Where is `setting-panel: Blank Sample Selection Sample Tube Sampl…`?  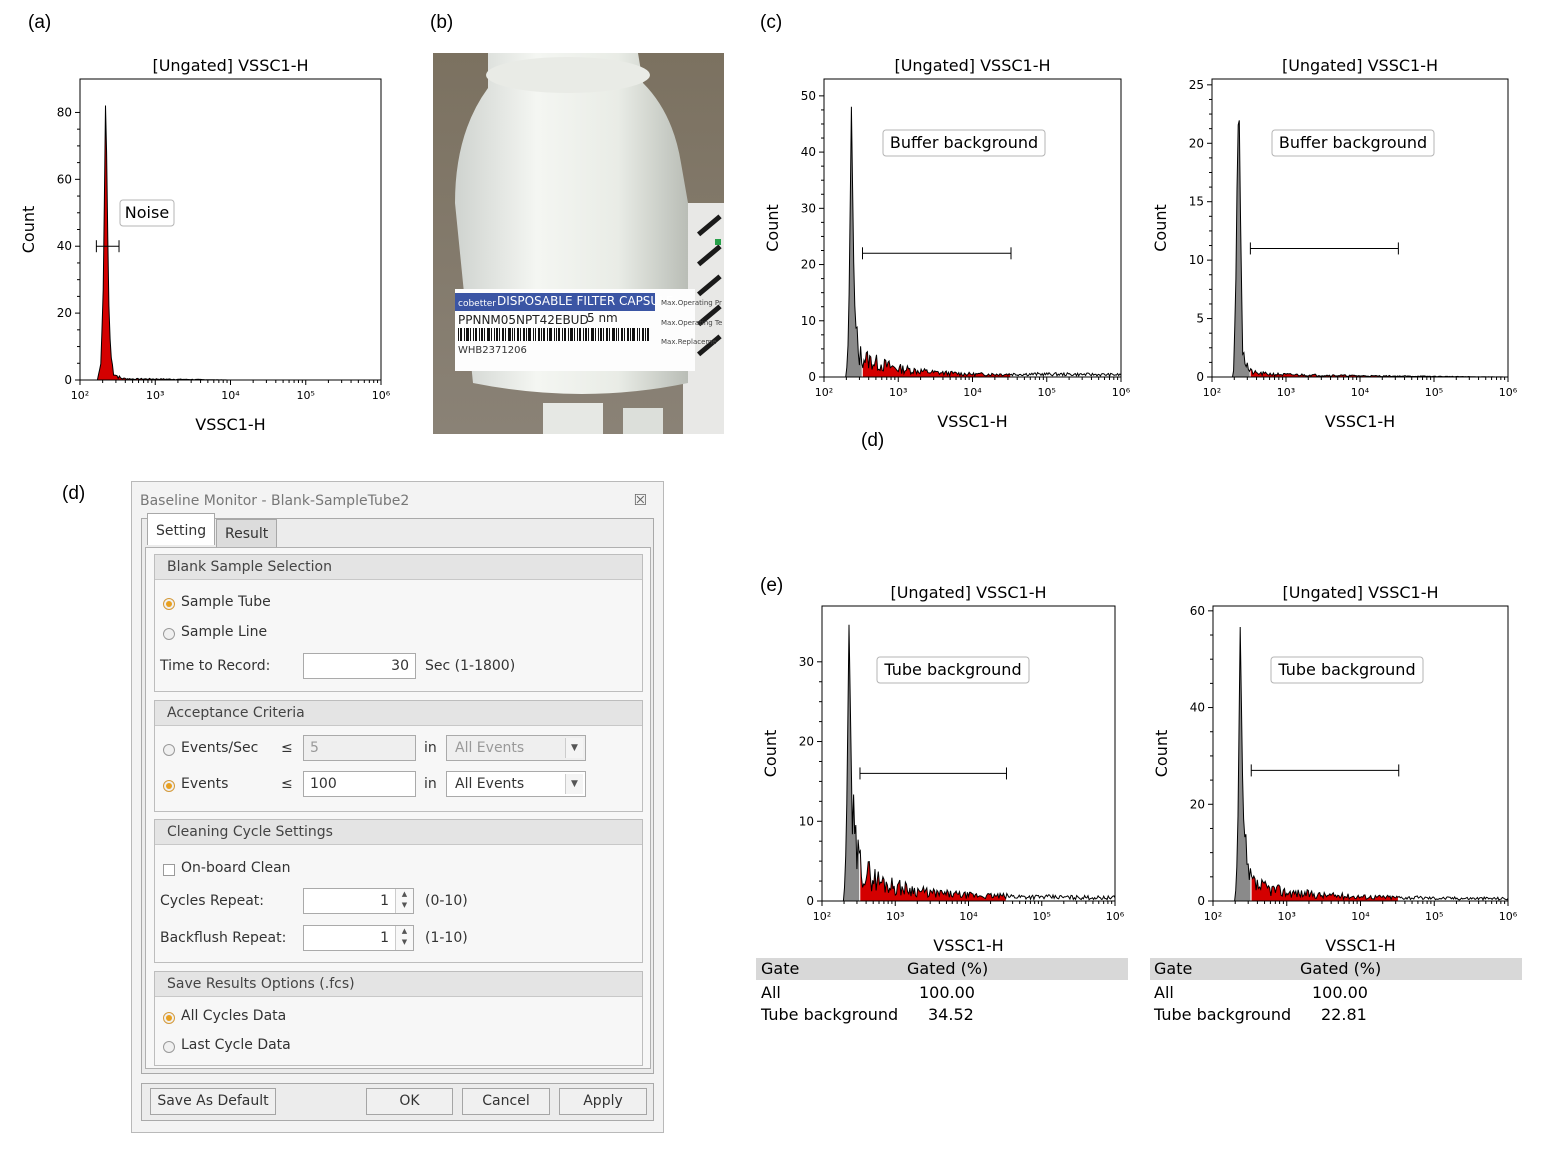 setting-panel: Blank Sample Selection Sample Tube Sampl… is located at coordinates (398, 808).